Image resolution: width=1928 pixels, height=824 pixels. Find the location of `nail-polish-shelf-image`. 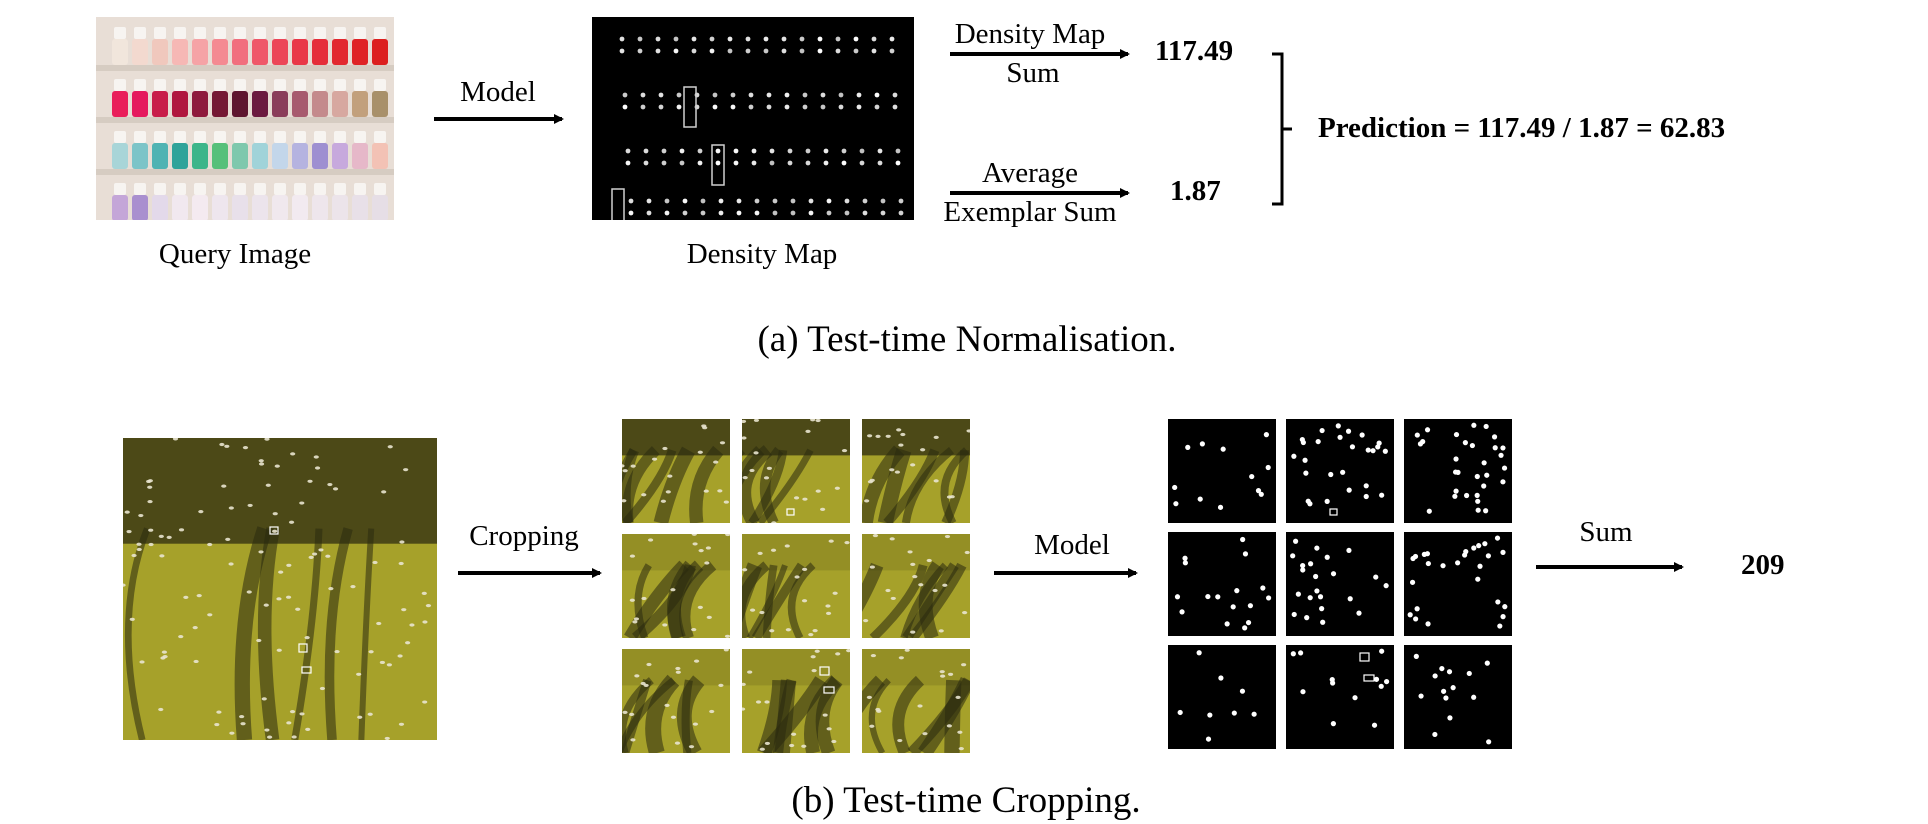

nail-polish-shelf-image is located at coordinates (245, 118).